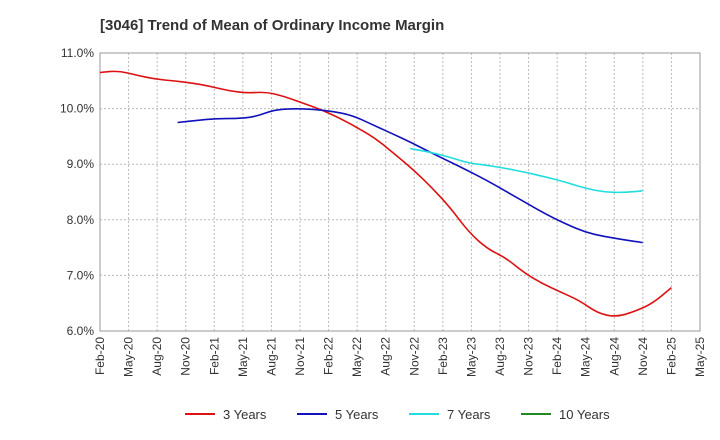 Image resolution: width=720 pixels, height=440 pixels. I want to click on x-tick-label: May-22, so click(357, 357).